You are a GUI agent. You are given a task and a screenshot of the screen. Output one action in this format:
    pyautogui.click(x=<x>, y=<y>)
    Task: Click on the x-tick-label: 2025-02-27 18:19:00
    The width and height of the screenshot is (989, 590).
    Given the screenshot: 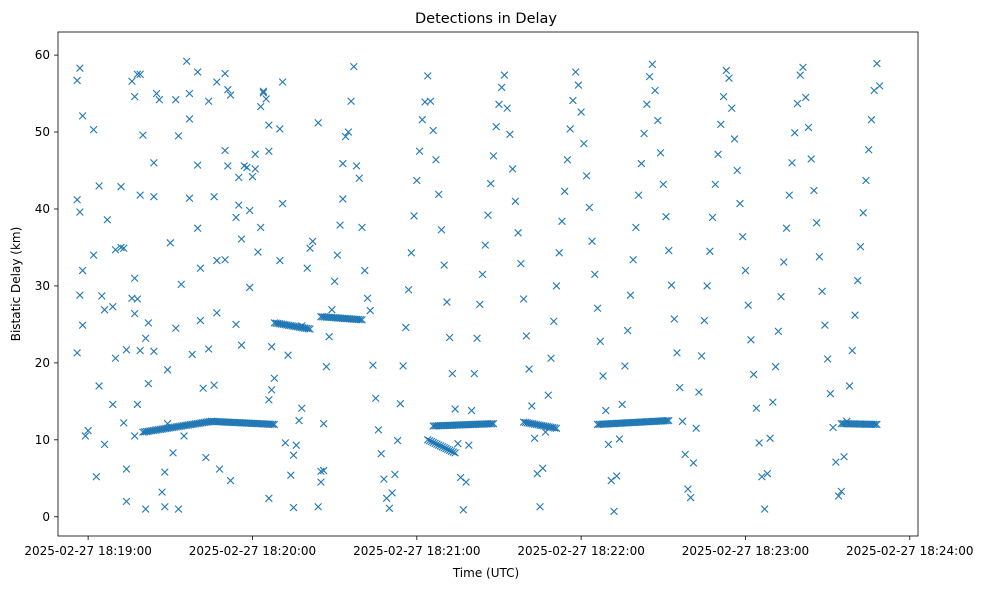 What is the action you would take?
    pyautogui.click(x=87, y=551)
    